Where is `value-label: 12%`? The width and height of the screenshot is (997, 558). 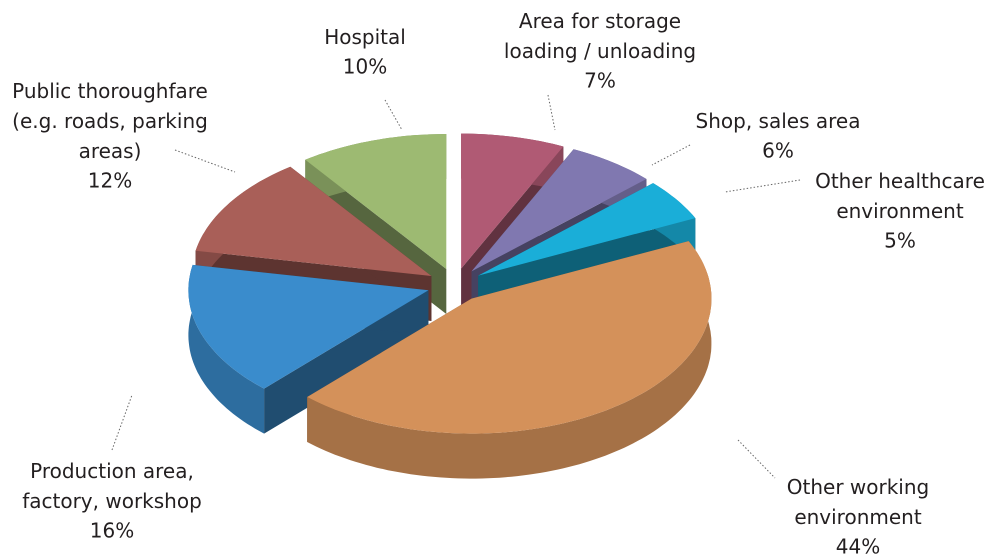
value-label: 12% is located at coordinates (110, 181).